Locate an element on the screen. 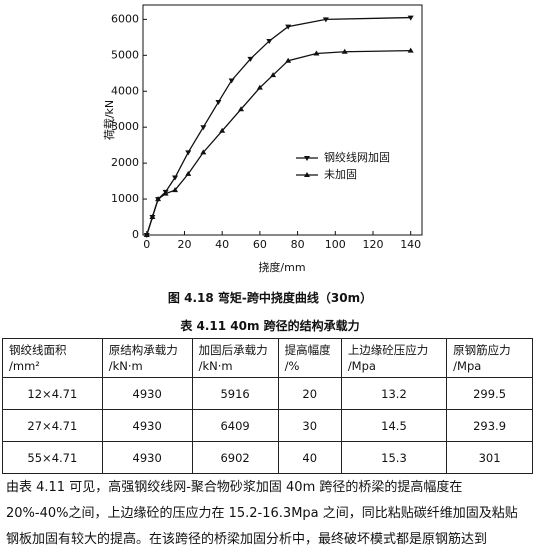 This screenshot has height=560, width=540. x-tick-label: 60 is located at coordinates (260, 244).